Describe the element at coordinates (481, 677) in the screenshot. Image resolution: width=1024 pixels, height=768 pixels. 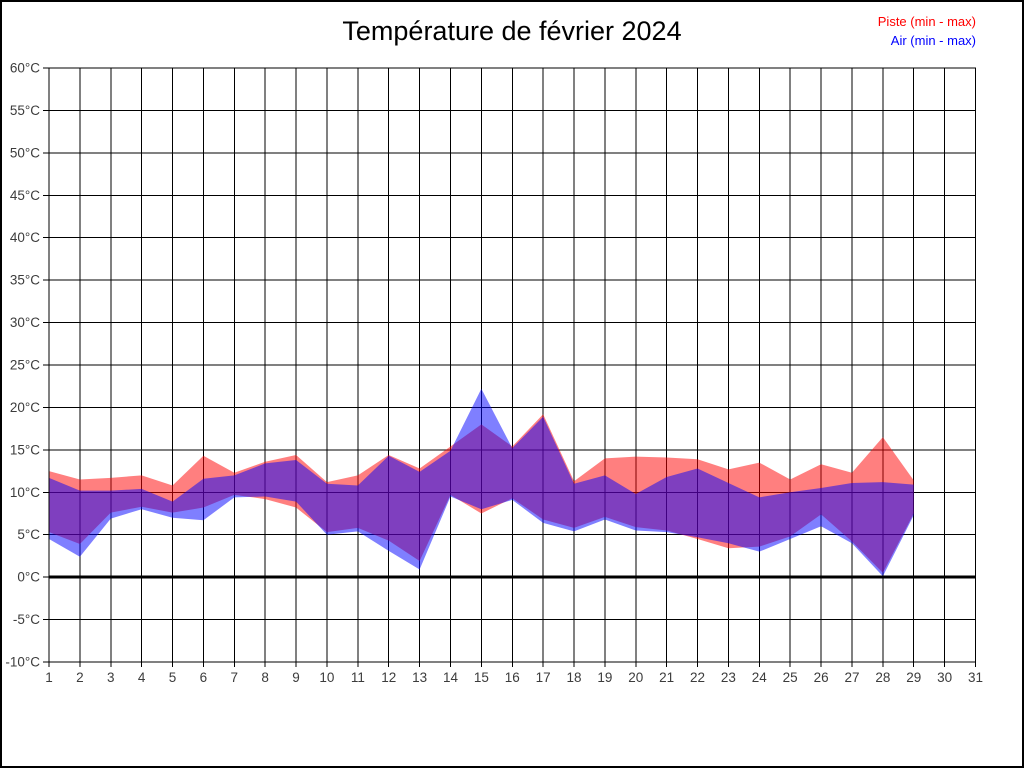
I see `x-tick-label: 15` at that location.